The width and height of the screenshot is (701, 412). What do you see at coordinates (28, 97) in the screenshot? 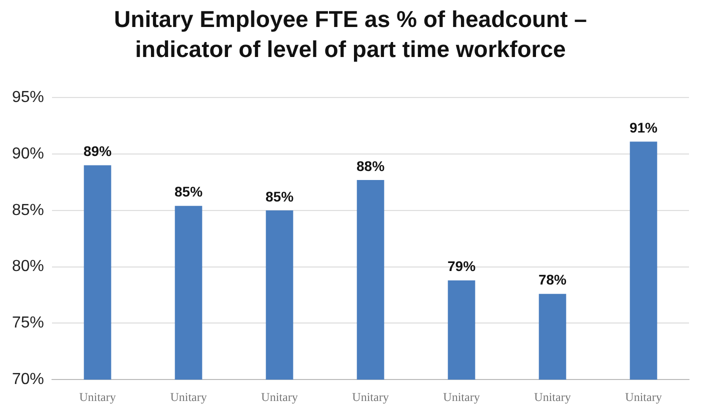
I see `y-tick-label: 95%` at bounding box center [28, 97].